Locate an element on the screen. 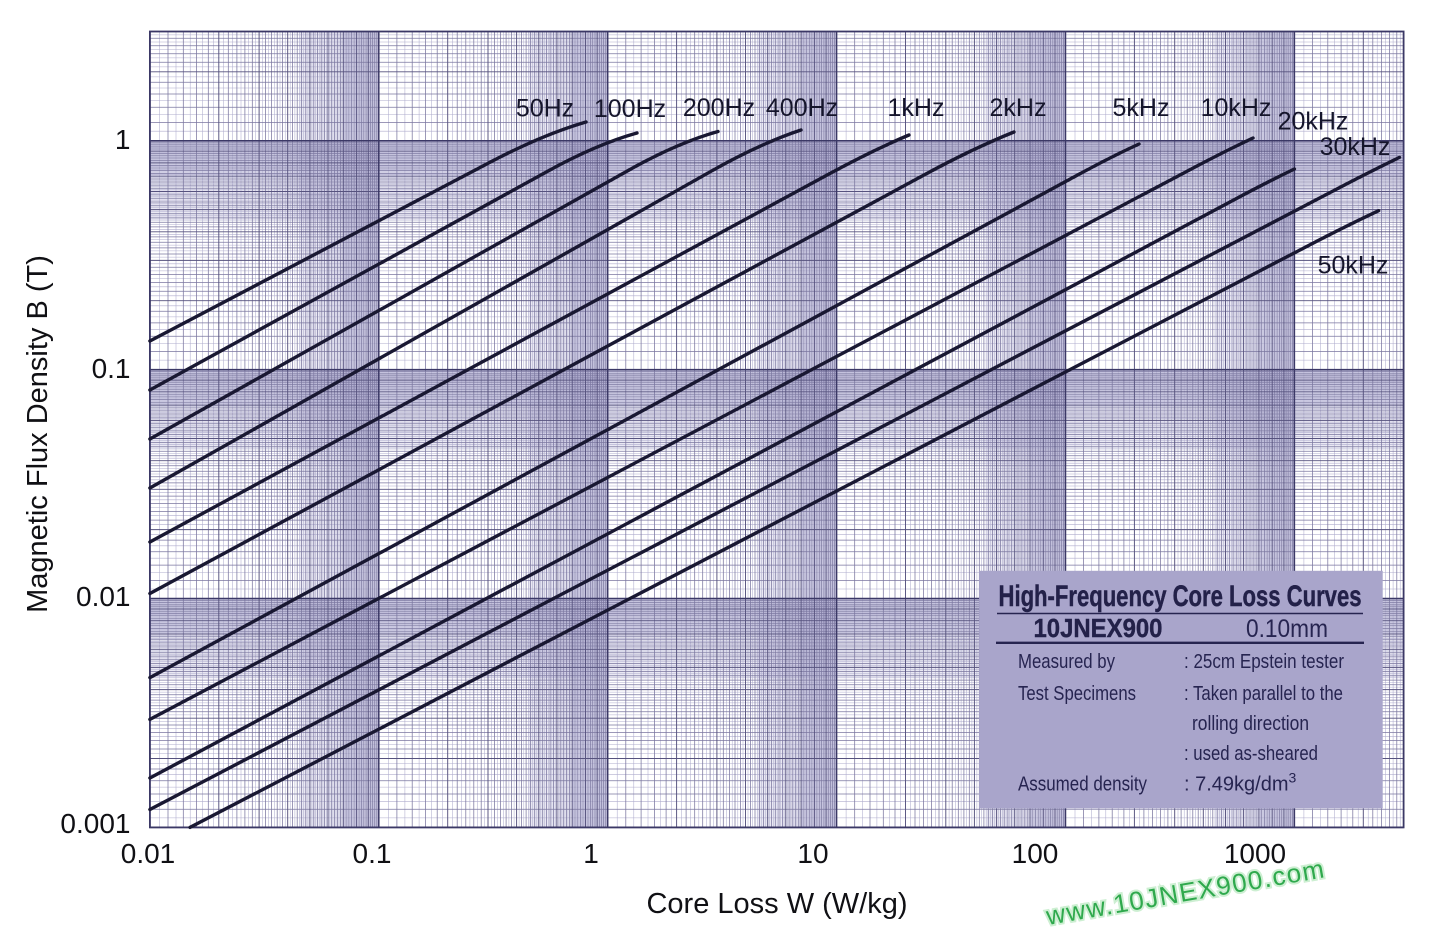 This screenshot has width=1431, height=931. svg-text: 100Hz is located at coordinates (630, 109).